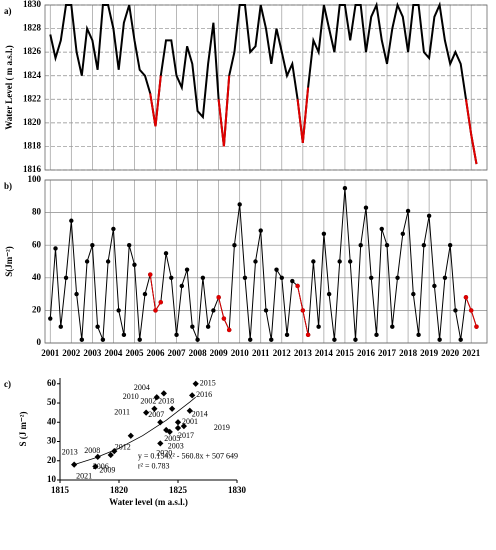 The width and height of the screenshot is (496, 550). What do you see at coordinates (178, 490) in the screenshot?
I see `x-tick-label: 1825` at bounding box center [178, 490].